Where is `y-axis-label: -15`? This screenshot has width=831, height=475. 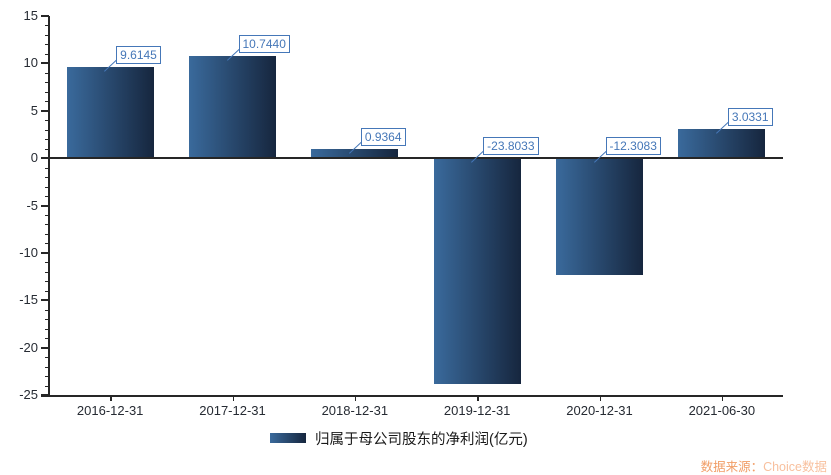 y-axis-label: -15 is located at coordinates (28, 300).